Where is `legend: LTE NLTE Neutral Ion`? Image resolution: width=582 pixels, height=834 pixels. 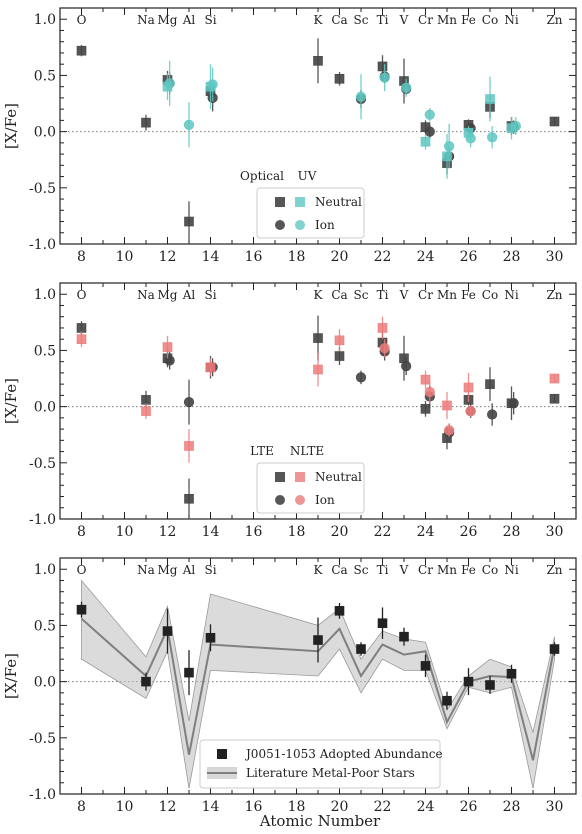 legend: LTE NLTE Neutral Ion is located at coordinates (307, 479).